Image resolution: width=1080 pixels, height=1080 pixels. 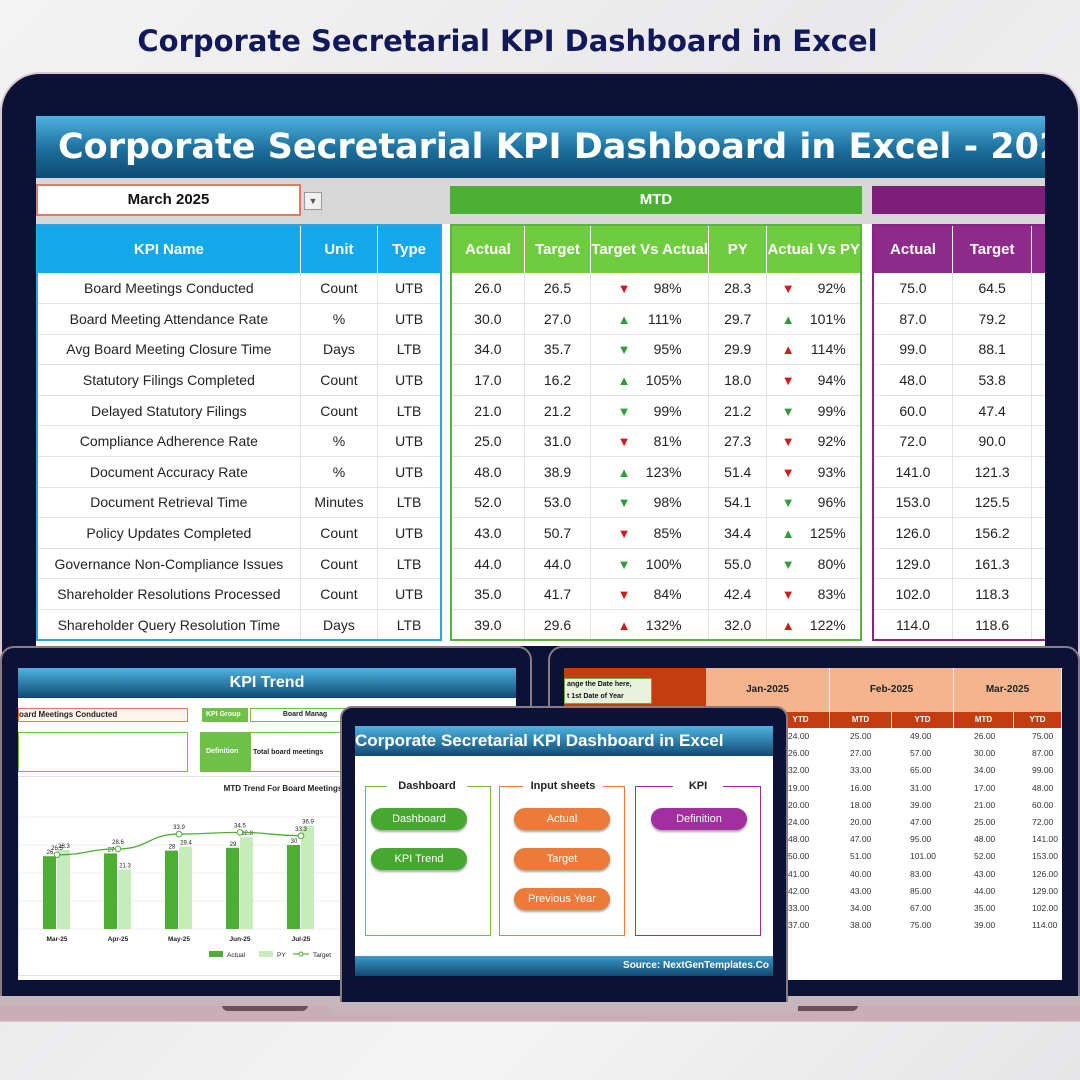 What do you see at coordinates (240, 826) in the screenshot?
I see `target-label: 34.5` at bounding box center [240, 826].